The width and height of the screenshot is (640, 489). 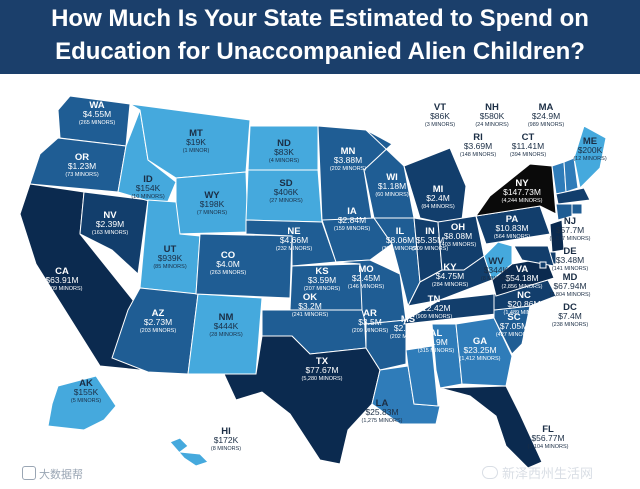 What do you see at coordinates (29, 473) in the screenshot?
I see `watermark-badge-icon` at bounding box center [29, 473].